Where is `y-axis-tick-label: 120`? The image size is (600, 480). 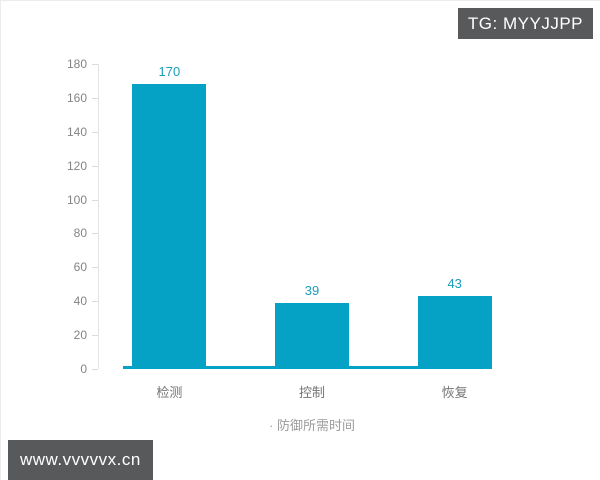 y-axis-tick-label: 120 is located at coordinates (76, 165).